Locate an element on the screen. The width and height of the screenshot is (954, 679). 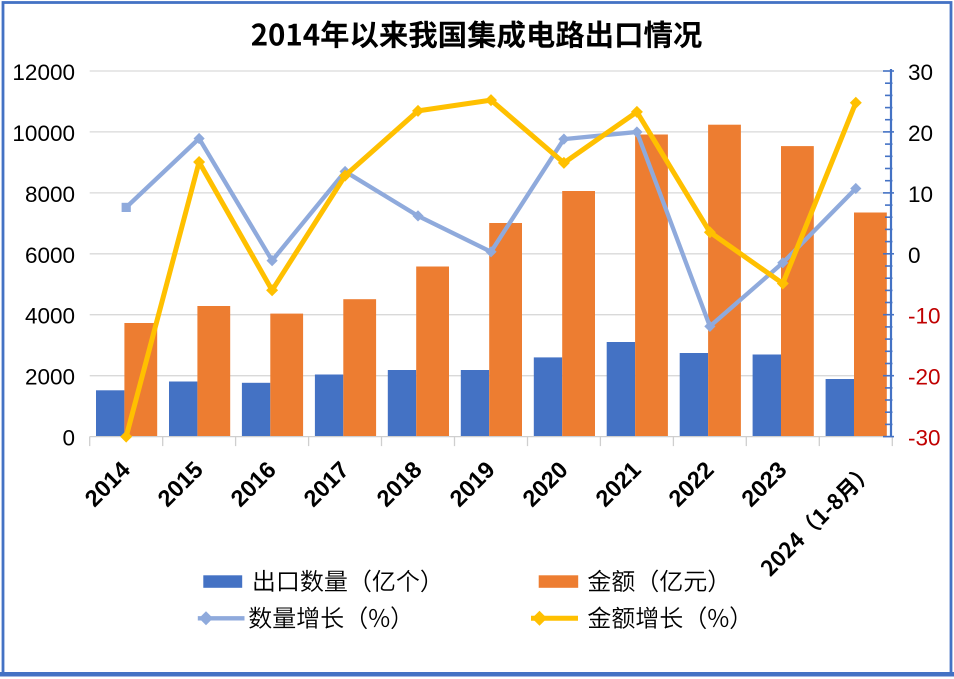
svg-text: 30 is located at coordinates (920, 72).